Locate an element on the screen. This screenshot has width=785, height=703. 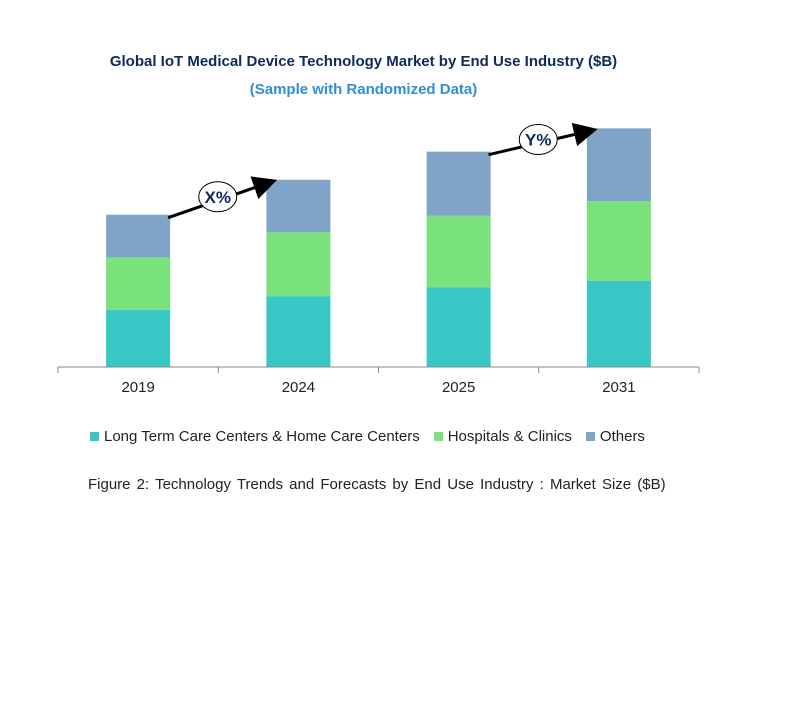
growth-label: Y% is located at coordinates (538, 140).